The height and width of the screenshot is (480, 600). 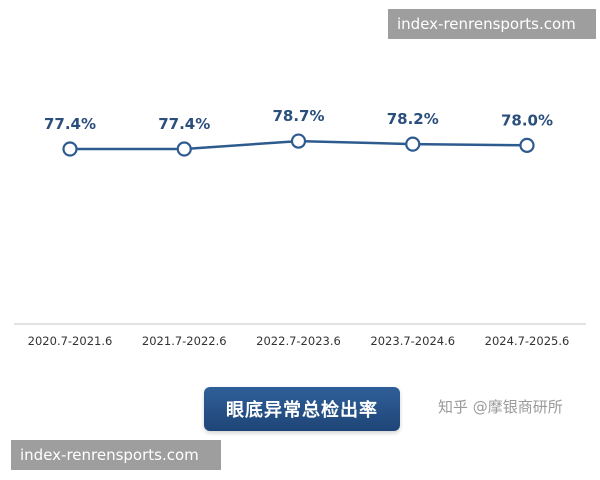 What do you see at coordinates (500, 407) in the screenshot?
I see `zhihu-watermark: 知乎 @摩银商研所` at bounding box center [500, 407].